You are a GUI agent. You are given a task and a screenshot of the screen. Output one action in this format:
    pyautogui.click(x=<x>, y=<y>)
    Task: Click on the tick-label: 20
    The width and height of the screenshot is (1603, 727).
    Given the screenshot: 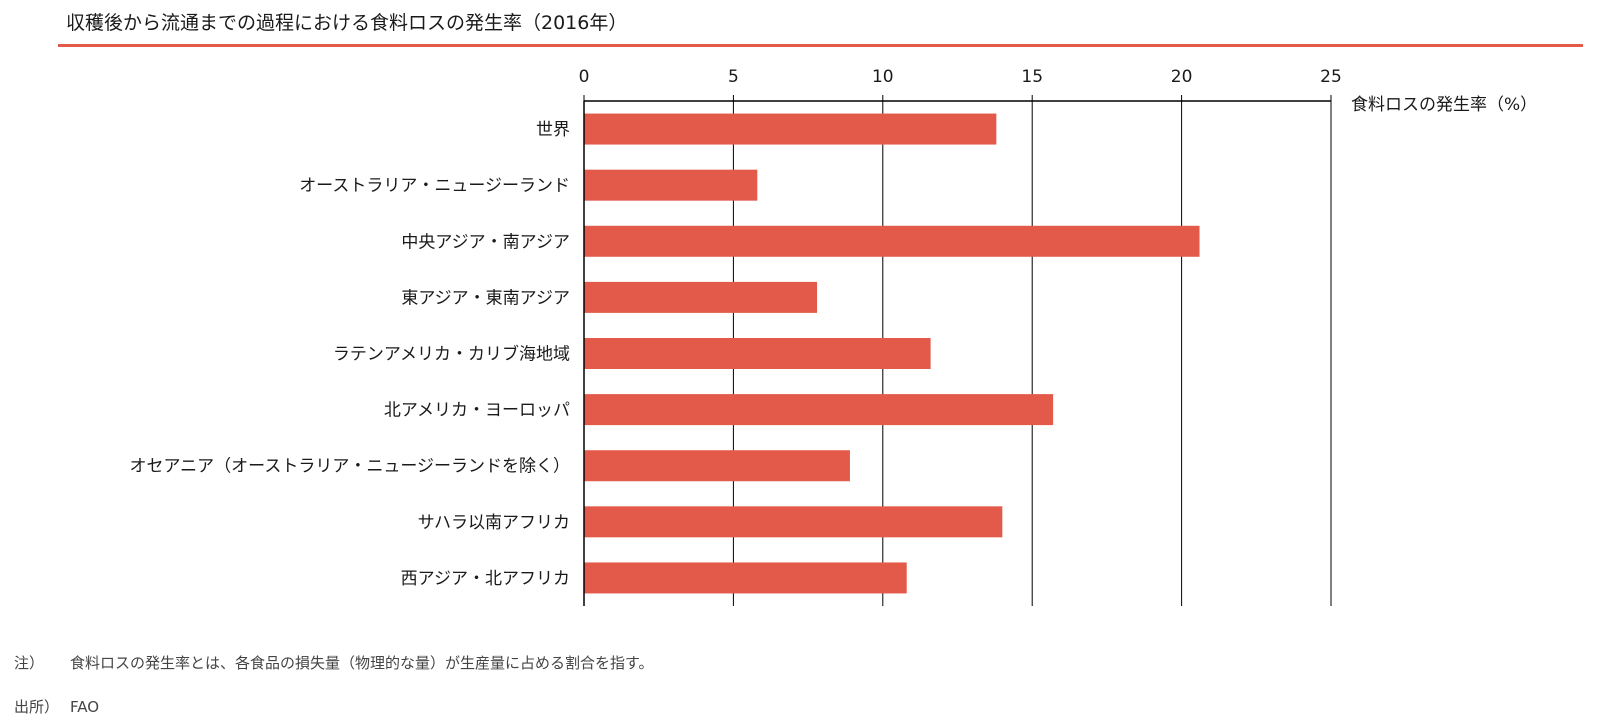 What is the action you would take?
    pyautogui.click(x=1182, y=77)
    